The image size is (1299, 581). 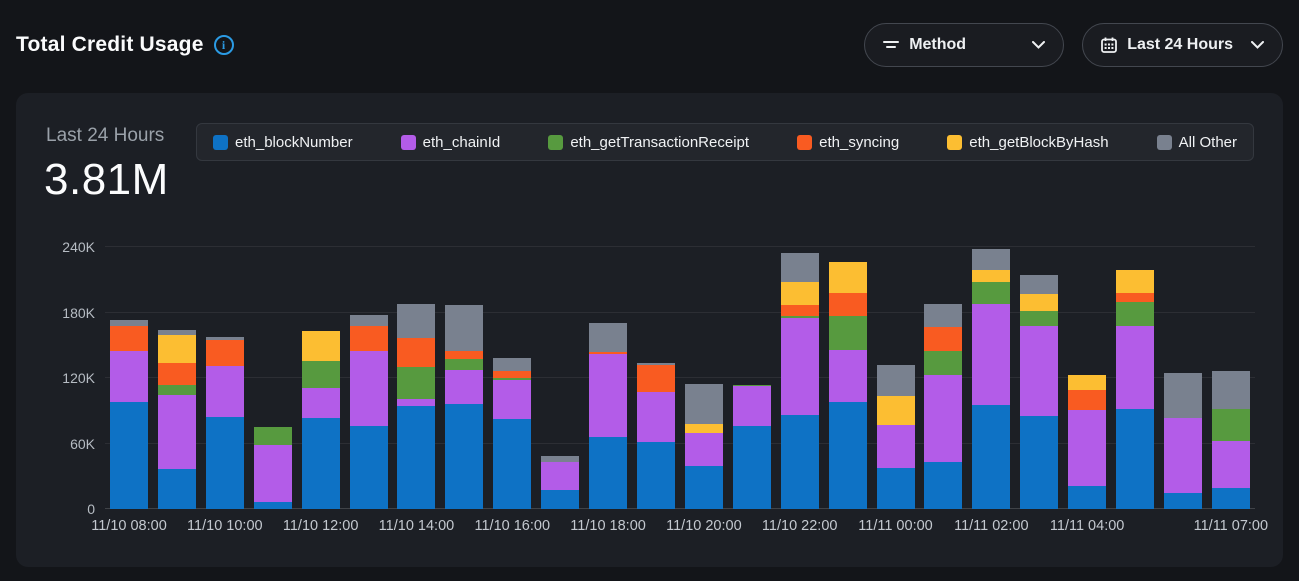 I want to click on legend-item-eth_getTransactionReceipt: eth_getTransactionReceipt, so click(x=648, y=142).